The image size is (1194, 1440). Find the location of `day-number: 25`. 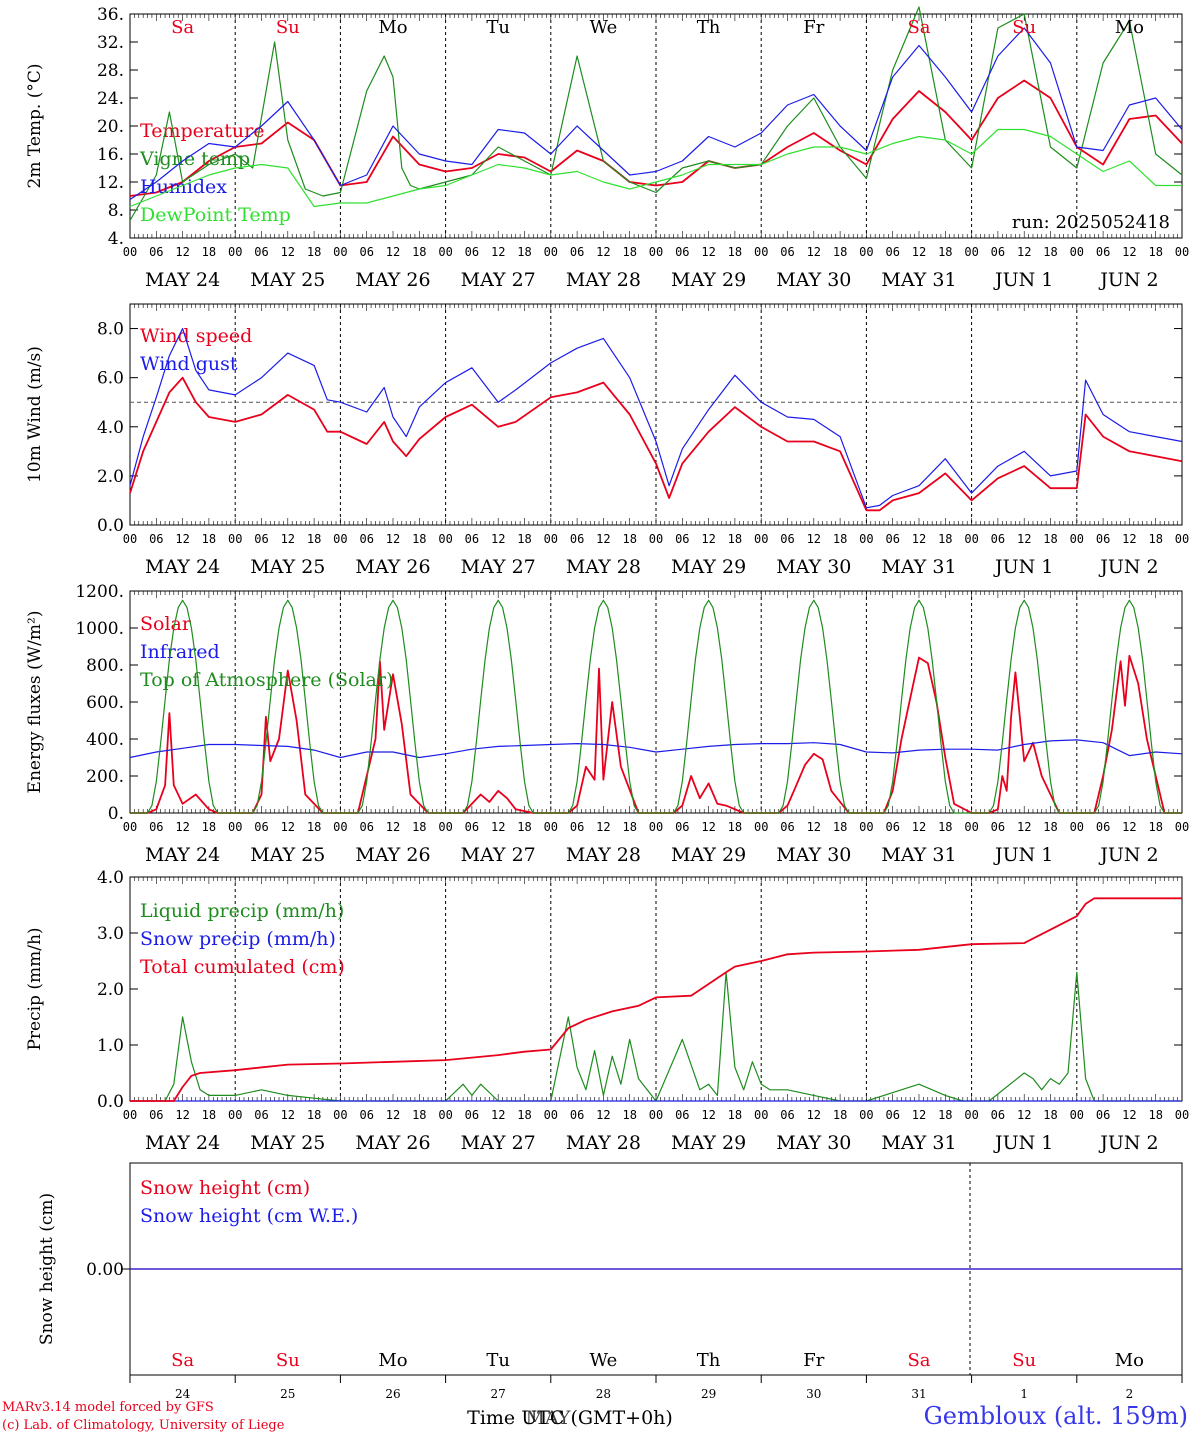

day-number: 25 is located at coordinates (287, 1394).